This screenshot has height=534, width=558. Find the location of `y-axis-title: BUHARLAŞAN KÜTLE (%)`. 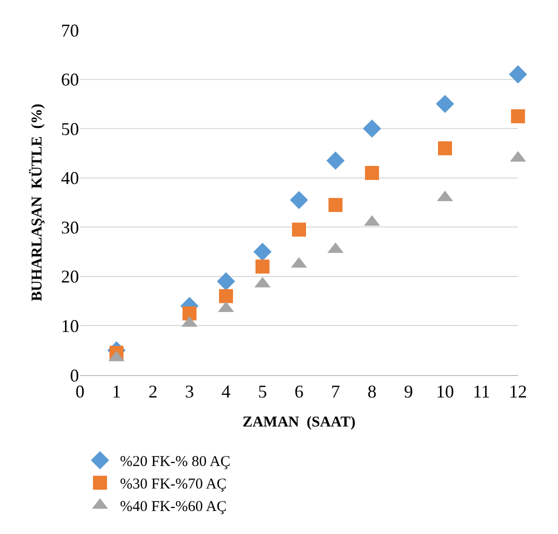

y-axis-title: BUHARLAŞAN KÜTLE (%) is located at coordinates (37, 203).